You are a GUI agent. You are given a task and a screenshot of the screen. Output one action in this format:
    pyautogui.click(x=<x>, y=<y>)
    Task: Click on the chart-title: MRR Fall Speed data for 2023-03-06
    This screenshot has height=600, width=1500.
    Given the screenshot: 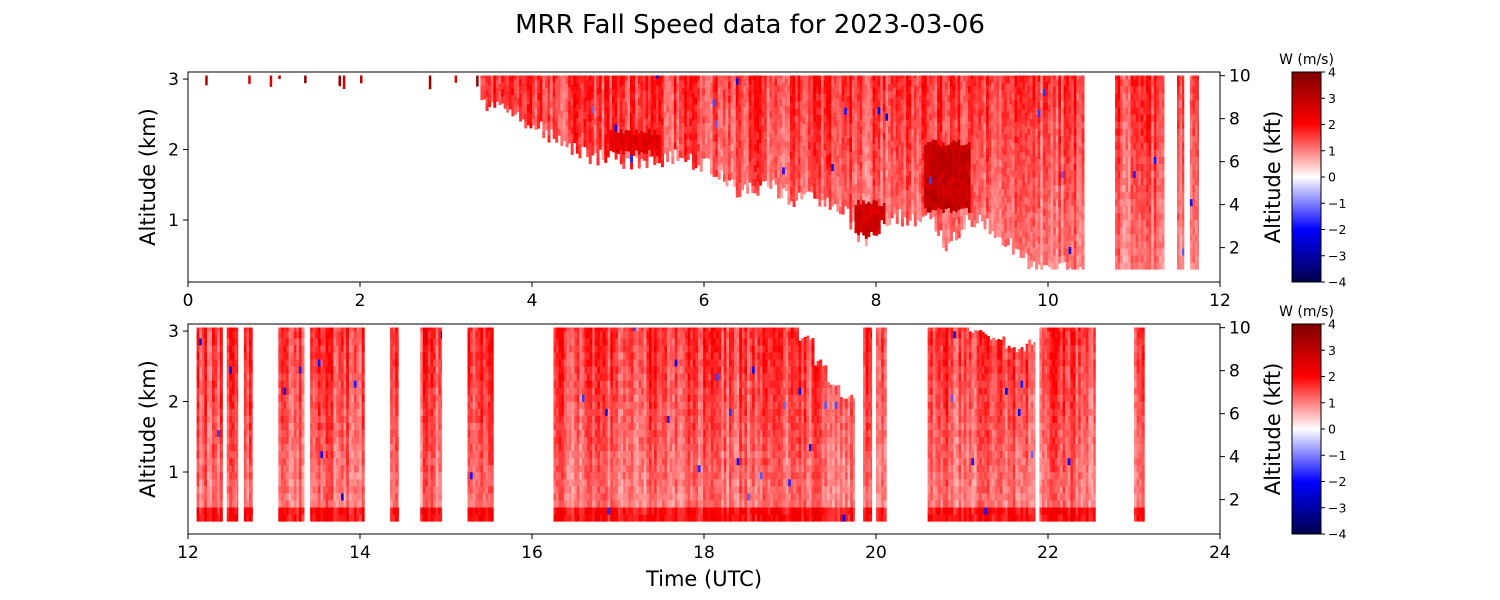 What is the action you would take?
    pyautogui.click(x=750, y=25)
    